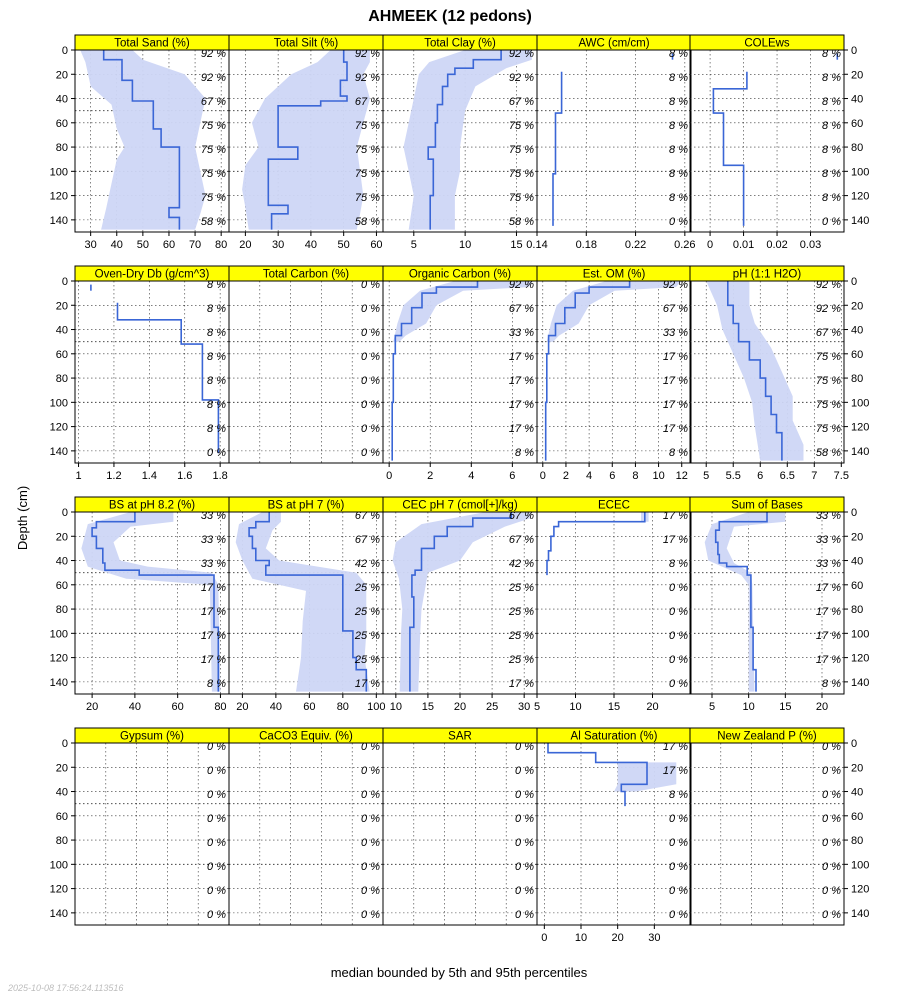 The height and width of the screenshot is (1000, 900). Describe the element at coordinates (78, 476) in the screenshot. I see `x-tick-label: 1` at that location.